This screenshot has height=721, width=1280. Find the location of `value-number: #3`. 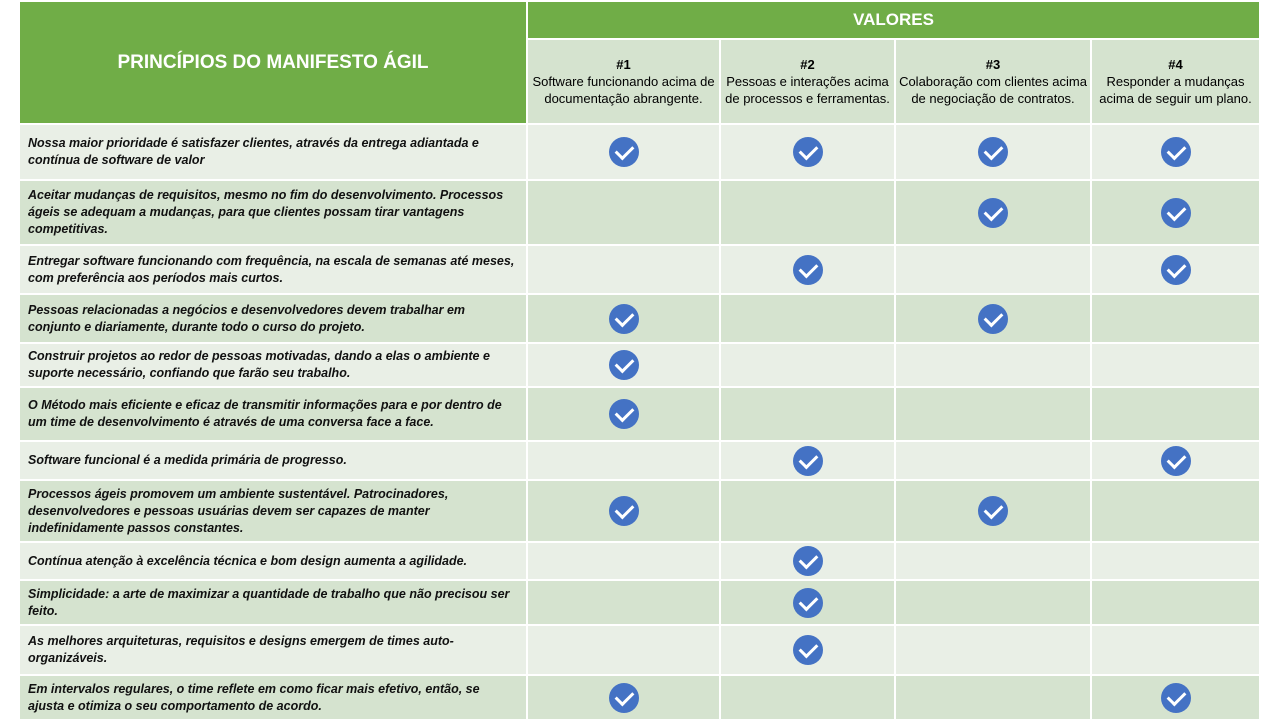

value-number: #3 is located at coordinates (993, 64).